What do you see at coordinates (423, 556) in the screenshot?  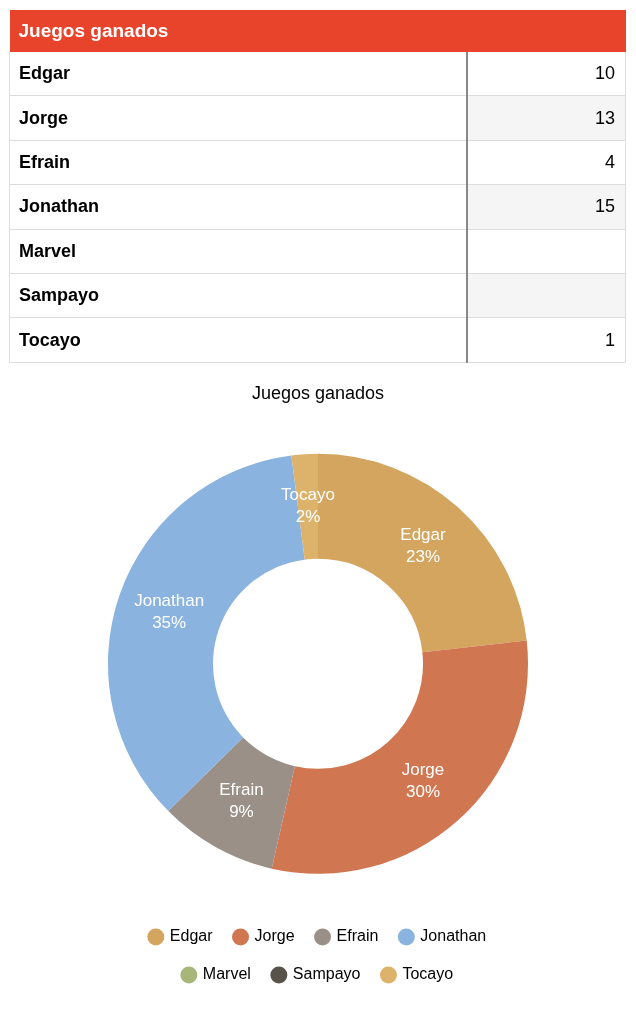 I see `data-label: 23%` at bounding box center [423, 556].